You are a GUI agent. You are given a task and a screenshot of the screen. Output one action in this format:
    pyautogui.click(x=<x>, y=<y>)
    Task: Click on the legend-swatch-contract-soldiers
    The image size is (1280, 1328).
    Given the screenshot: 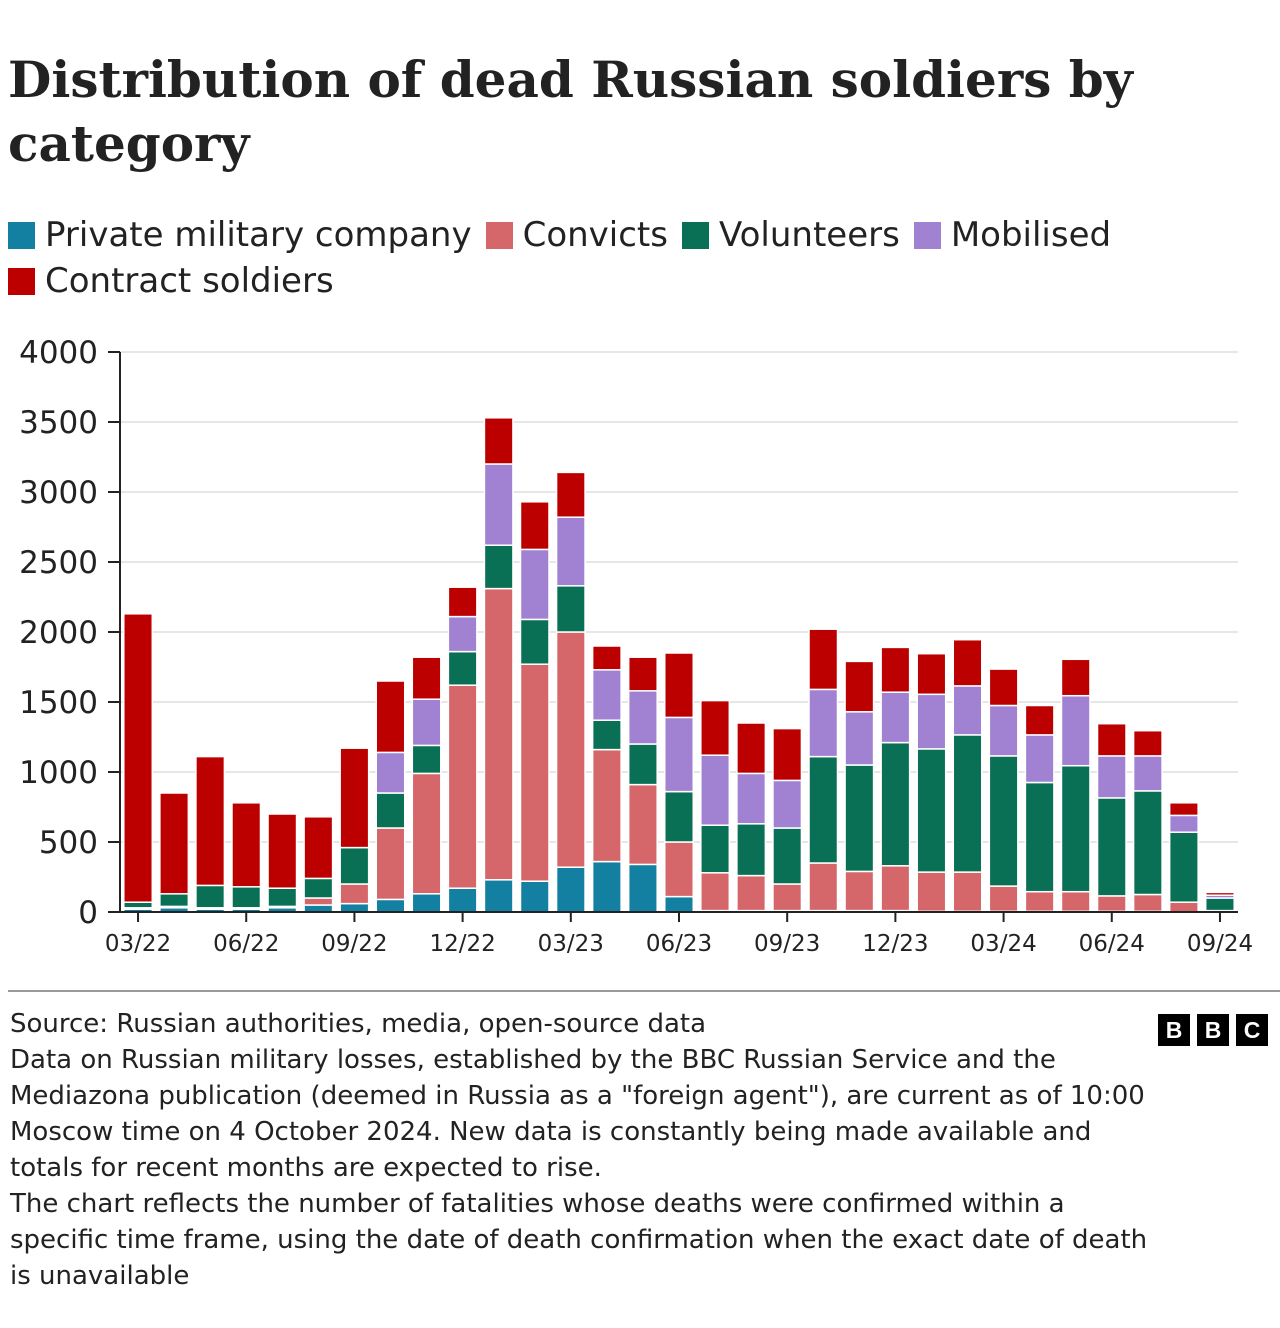 What is the action you would take?
    pyautogui.click(x=21, y=281)
    